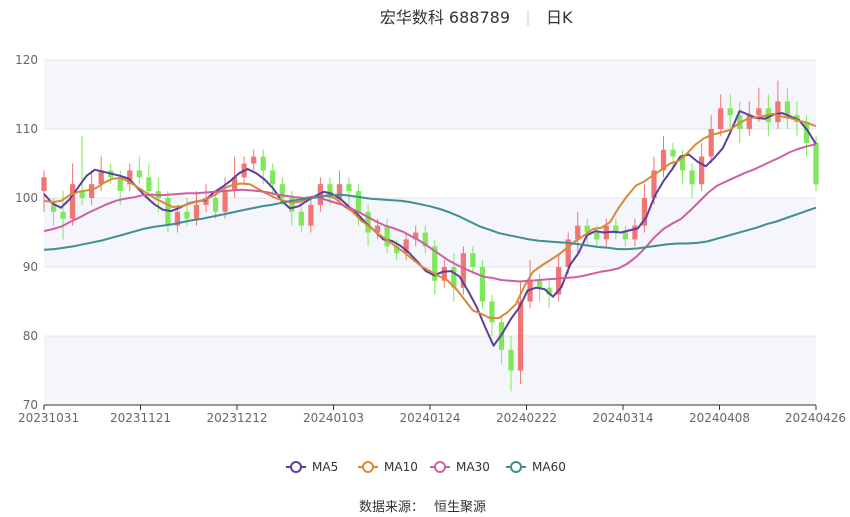 The image size is (850, 517). Describe the element at coordinates (30, 267) in the screenshot. I see `y-tick-label: 90` at that location.